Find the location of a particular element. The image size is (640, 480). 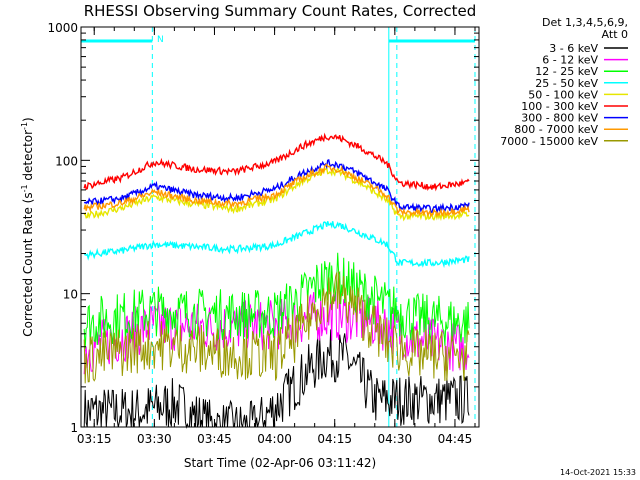

legend-label: 800 - 7000 keV is located at coordinates (556, 129).